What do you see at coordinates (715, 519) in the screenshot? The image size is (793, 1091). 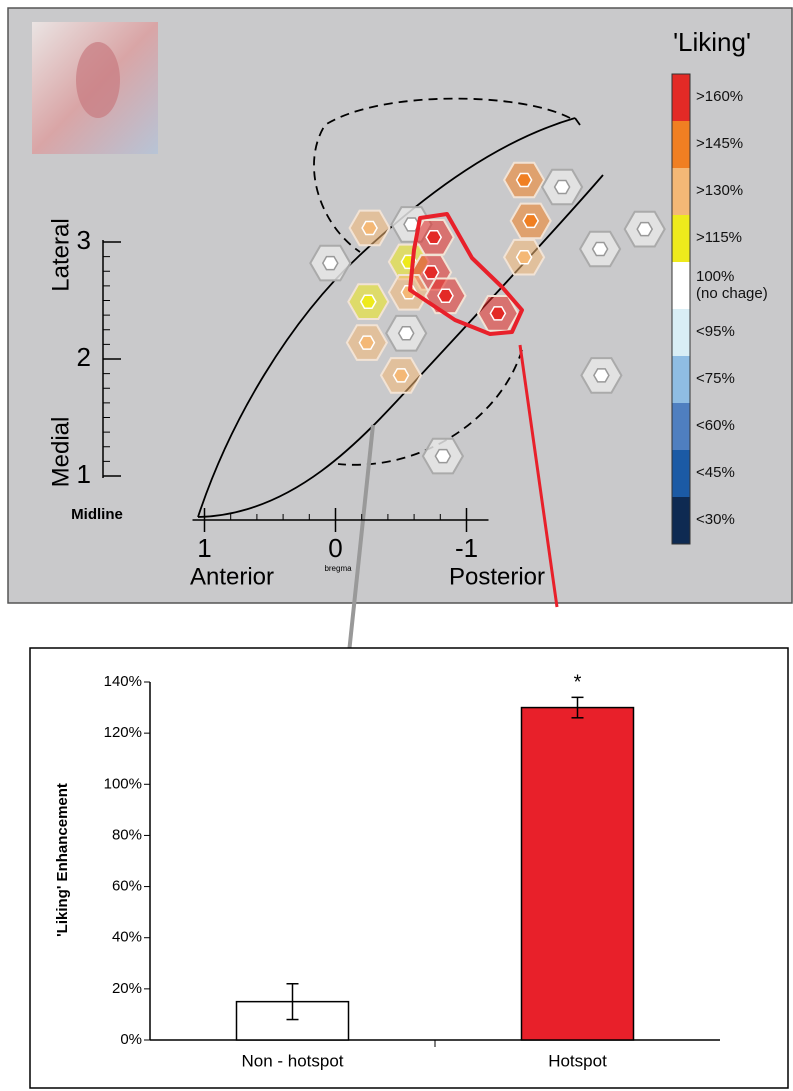 I see `legend-label: <30%` at bounding box center [715, 519].